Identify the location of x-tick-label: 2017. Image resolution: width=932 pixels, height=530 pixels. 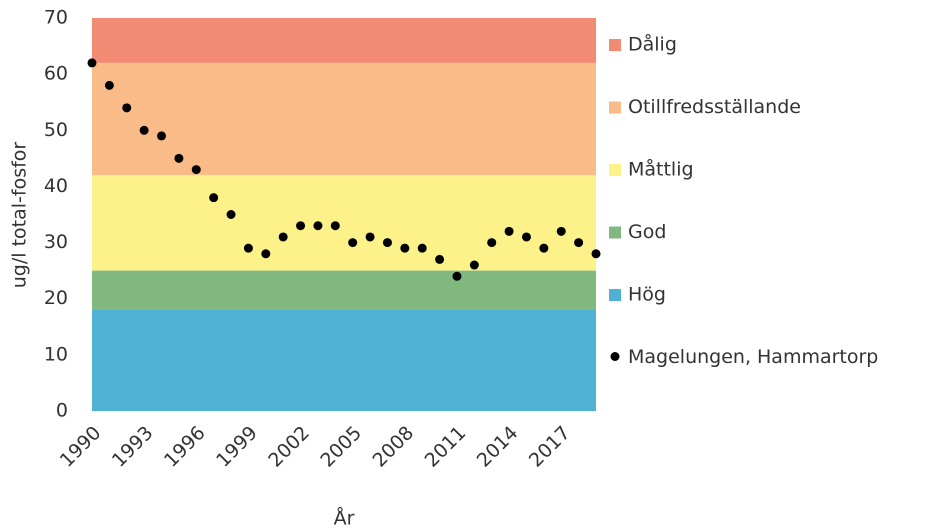
(550, 447).